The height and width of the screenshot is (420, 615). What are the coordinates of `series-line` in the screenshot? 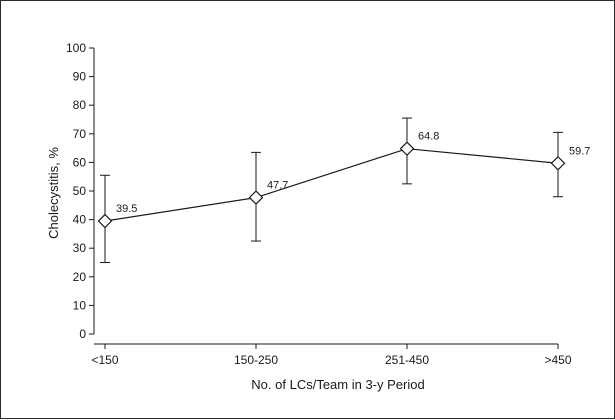 It's located at (331, 185).